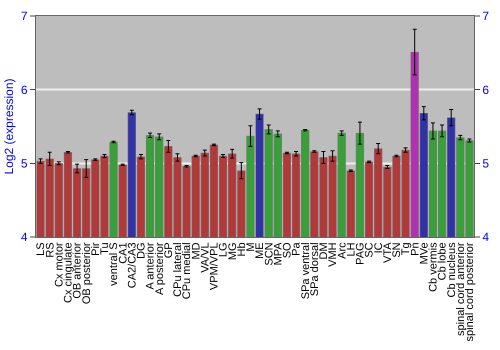  I want to click on x-tick-label: RS, so click(50, 250).